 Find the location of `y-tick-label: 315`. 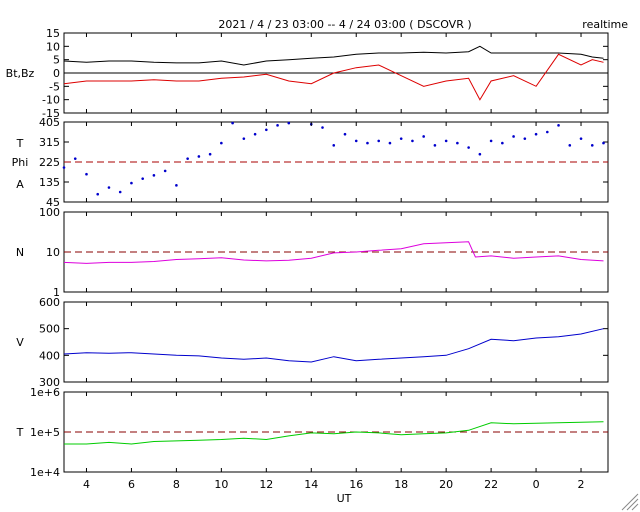

y-tick-label: 315 is located at coordinates (49, 142).